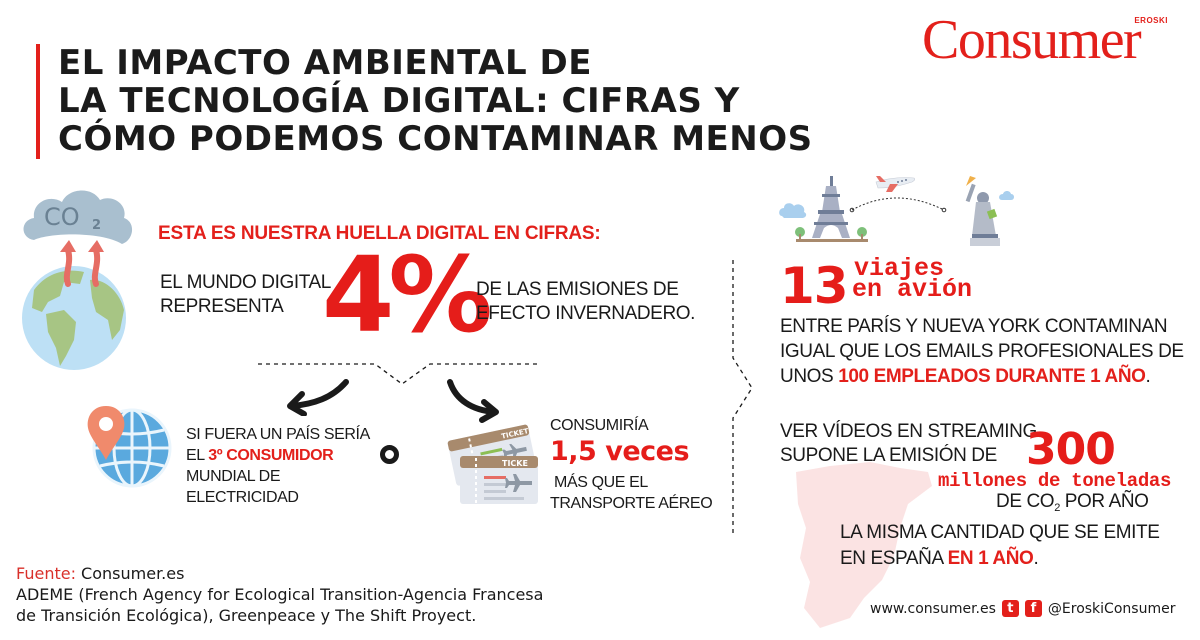 This screenshot has height=640, width=1200. Describe the element at coordinates (1148, 376) in the screenshot. I see `flights-suffix: .` at that location.